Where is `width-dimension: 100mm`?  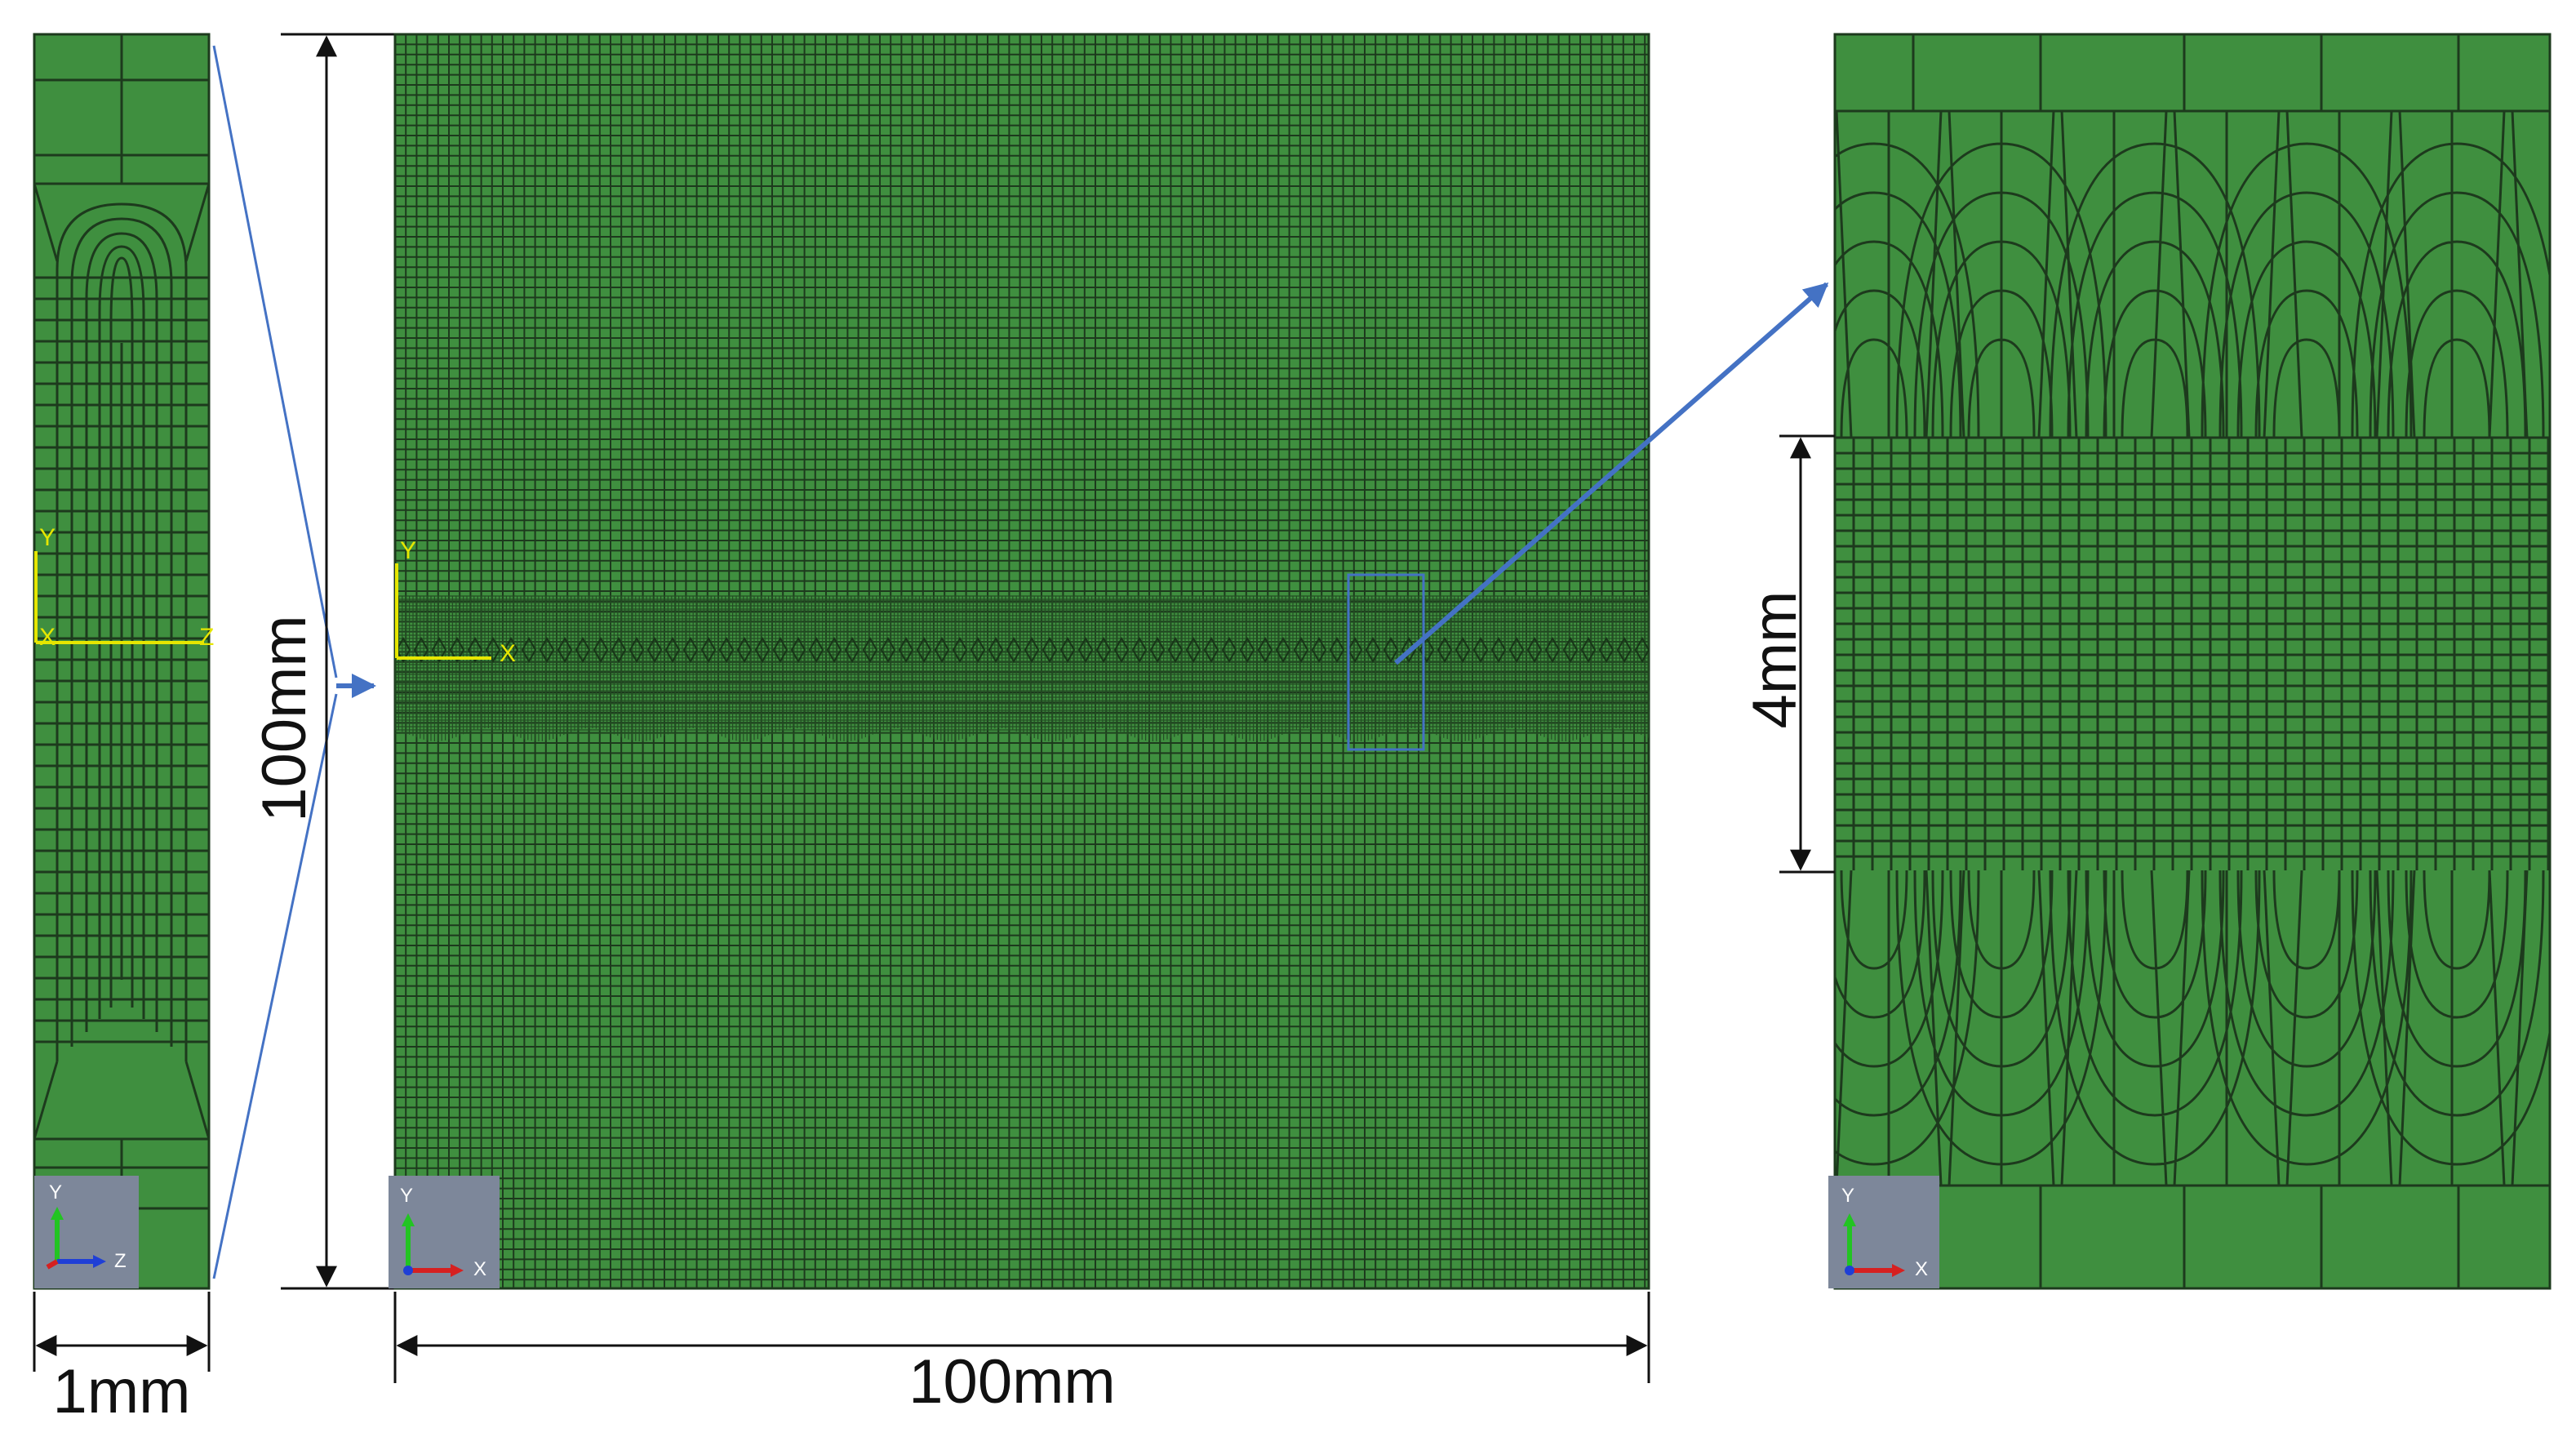
width-dimension: 100mm is located at coordinates (1021, 1354).